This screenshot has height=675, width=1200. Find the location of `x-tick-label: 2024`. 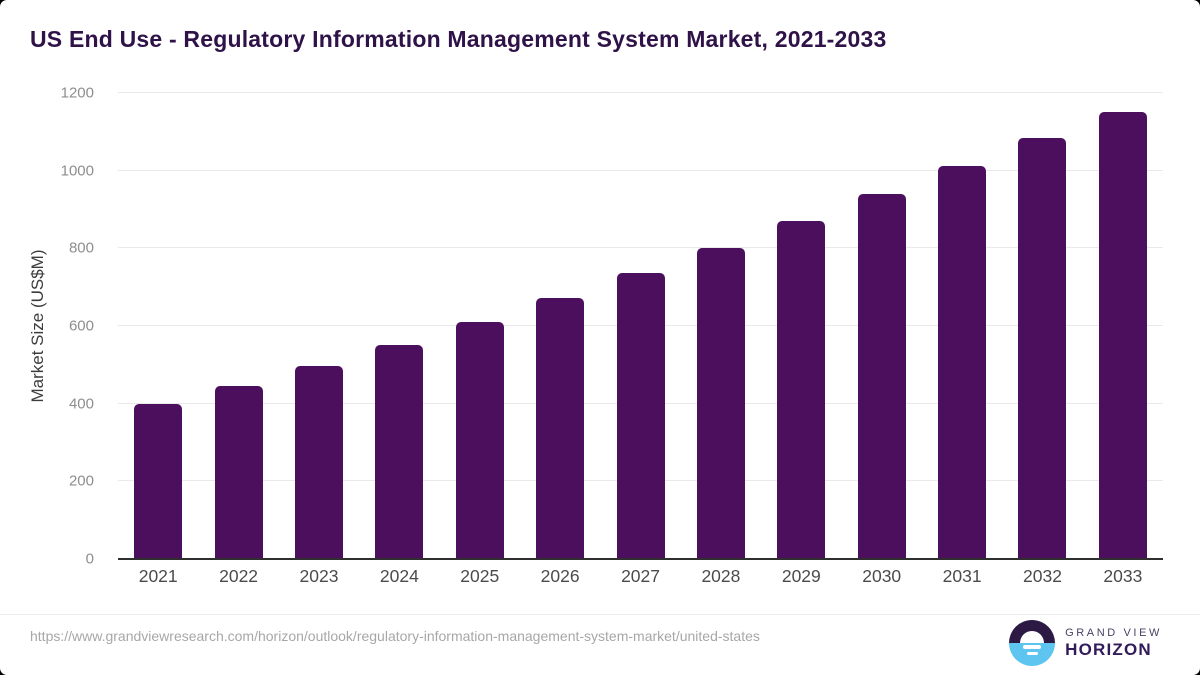

x-tick-label: 2024 is located at coordinates (399, 576).